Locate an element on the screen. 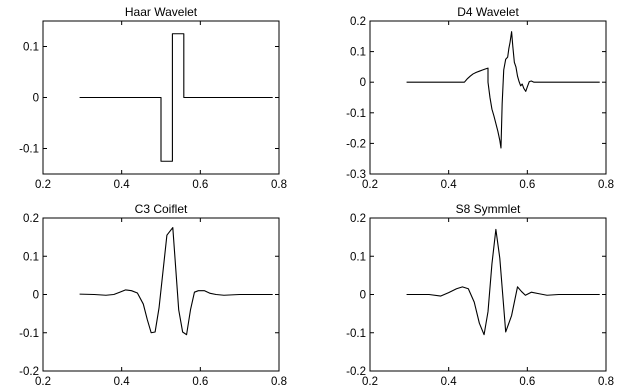  panel-title: Haar Wavelet is located at coordinates (161, 12).